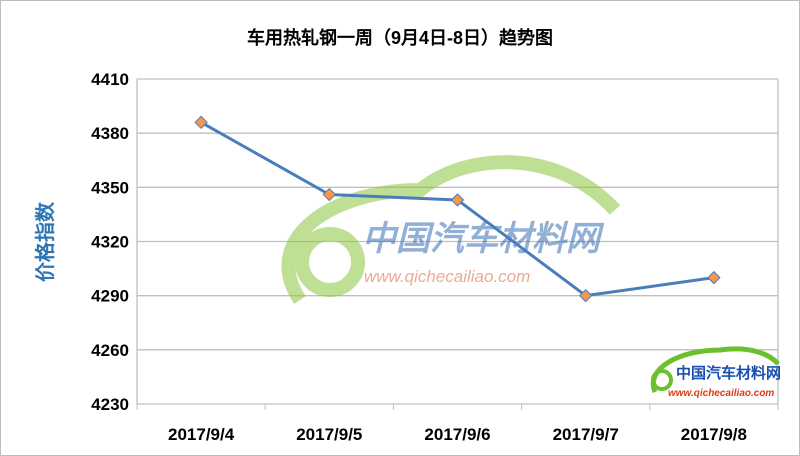  Describe the element at coordinates (110, 133) in the screenshot. I see `y-tick-label: 4380` at that location.